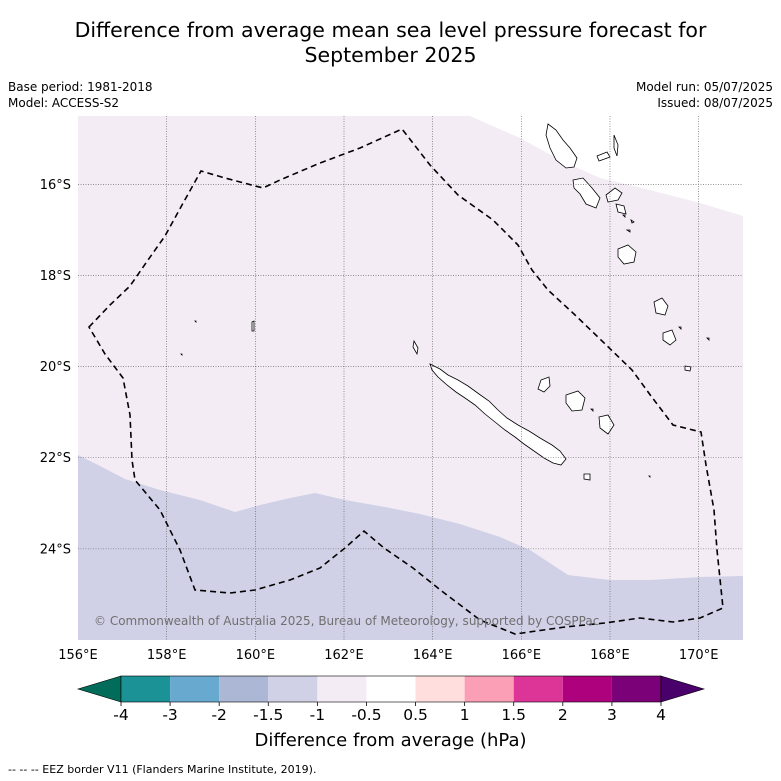  What do you see at coordinates (218, 715) in the screenshot?
I see `colorbar-tick-label: -2` at bounding box center [218, 715].